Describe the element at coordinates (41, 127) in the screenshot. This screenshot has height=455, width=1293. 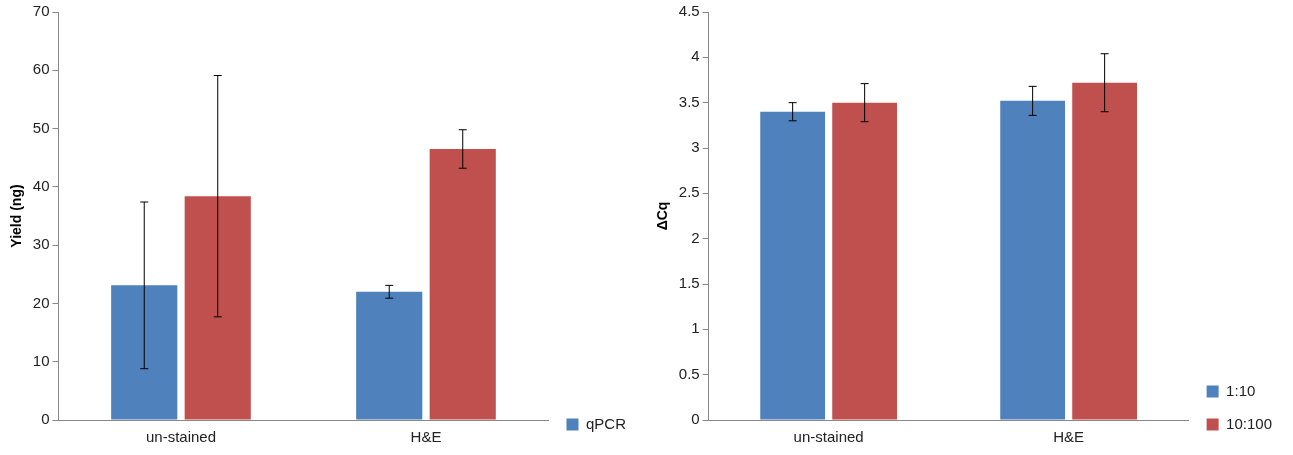
I see `y-tick-label: 50` at that location.